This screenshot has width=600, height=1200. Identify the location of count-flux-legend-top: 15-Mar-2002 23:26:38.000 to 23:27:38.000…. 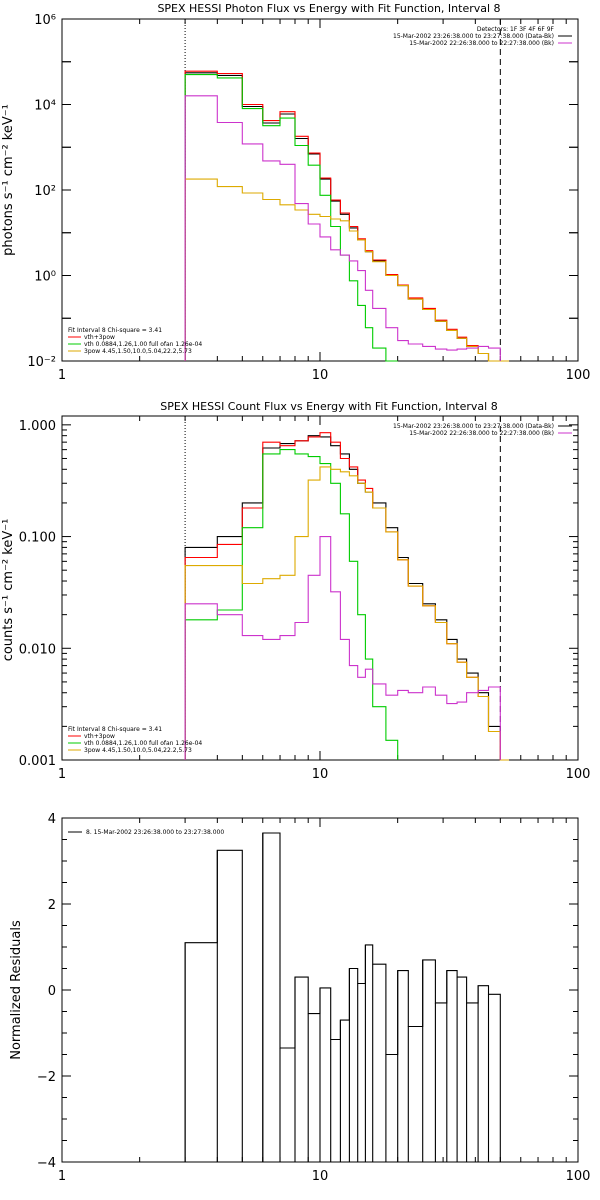
(482, 430).